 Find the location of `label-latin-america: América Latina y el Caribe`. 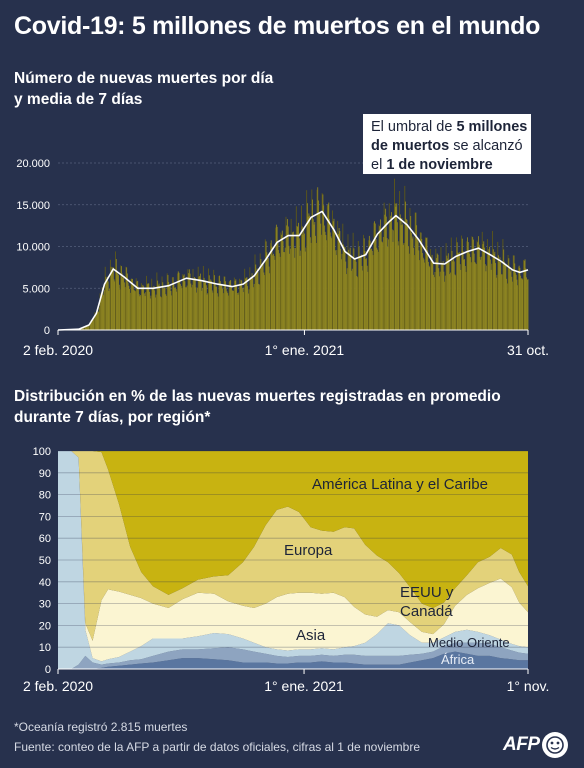

label-latin-america: América Latina y el Caribe is located at coordinates (400, 484).